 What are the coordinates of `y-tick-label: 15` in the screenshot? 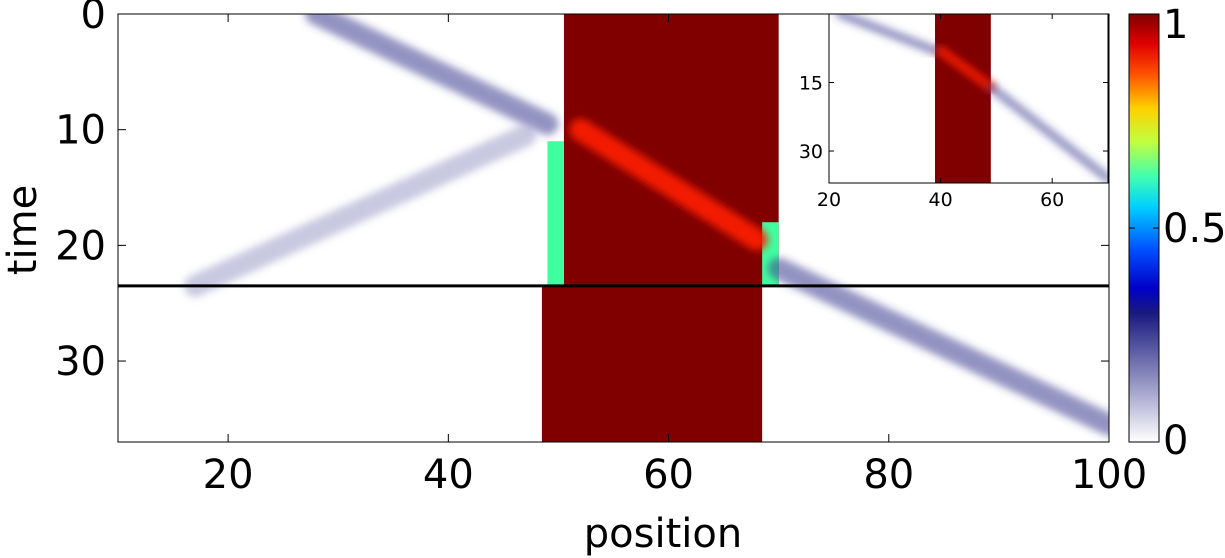 It's located at (811, 84).